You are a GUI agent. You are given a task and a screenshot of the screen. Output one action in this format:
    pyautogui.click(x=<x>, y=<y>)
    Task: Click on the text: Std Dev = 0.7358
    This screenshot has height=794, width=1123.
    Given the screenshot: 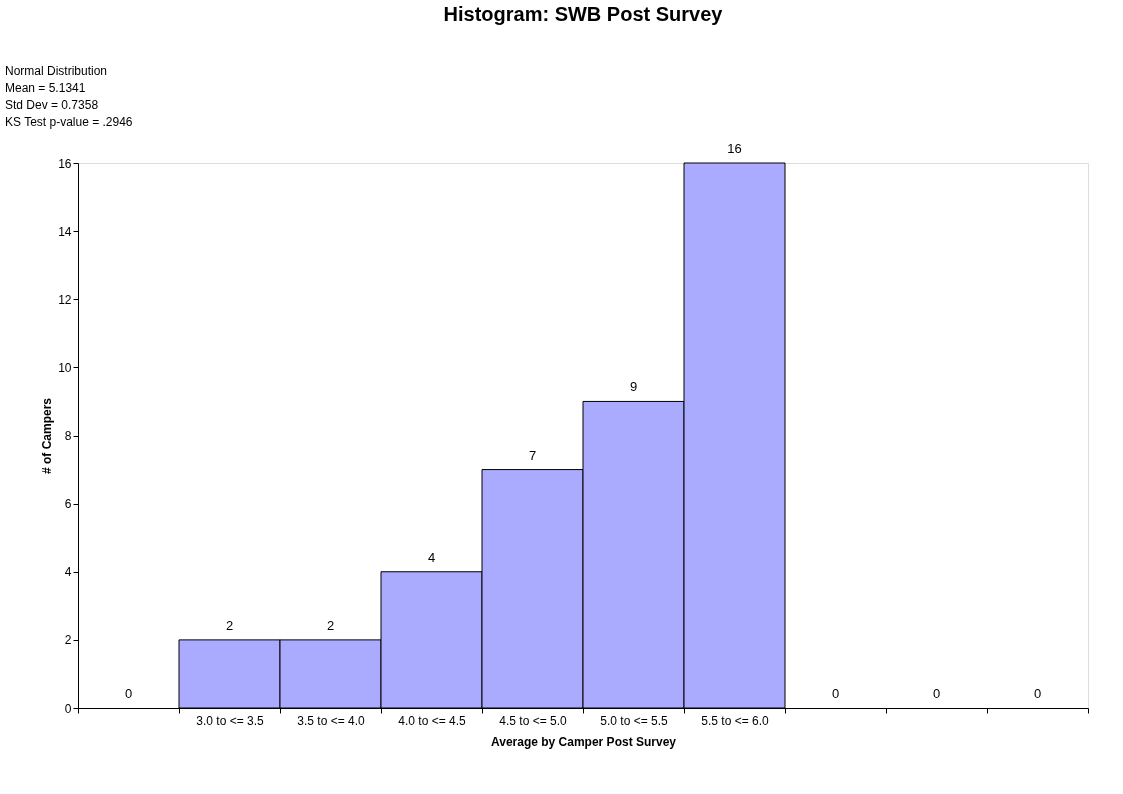 What is the action you would take?
    pyautogui.click(x=52, y=105)
    